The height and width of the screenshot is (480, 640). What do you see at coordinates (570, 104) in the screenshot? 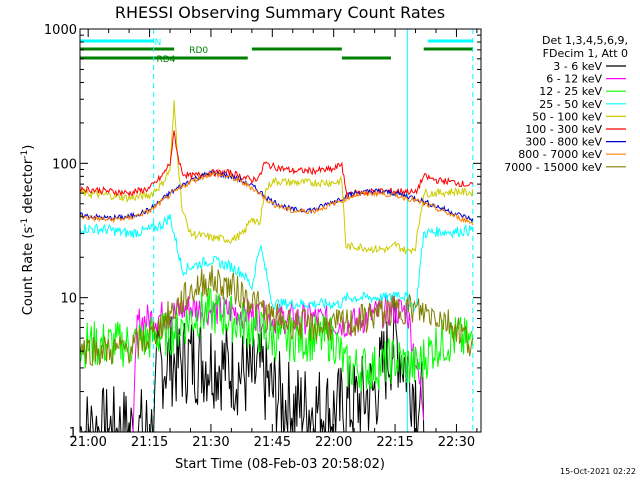
I see `legend-label-25-50-kev: 25 - 50 keV` at bounding box center [570, 104].